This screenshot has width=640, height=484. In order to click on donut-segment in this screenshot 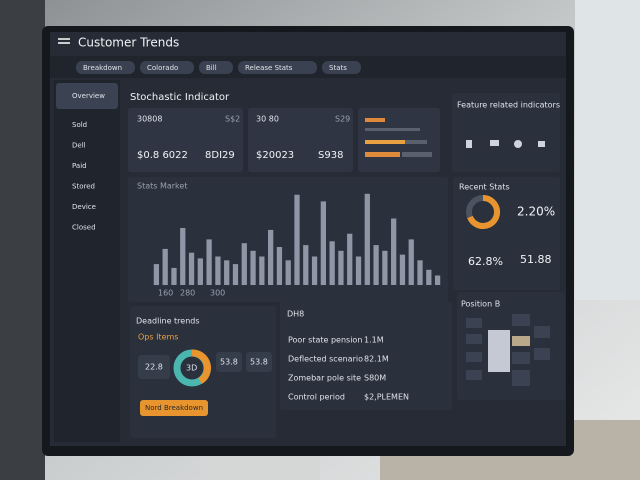, I will do `click(201, 367)`.